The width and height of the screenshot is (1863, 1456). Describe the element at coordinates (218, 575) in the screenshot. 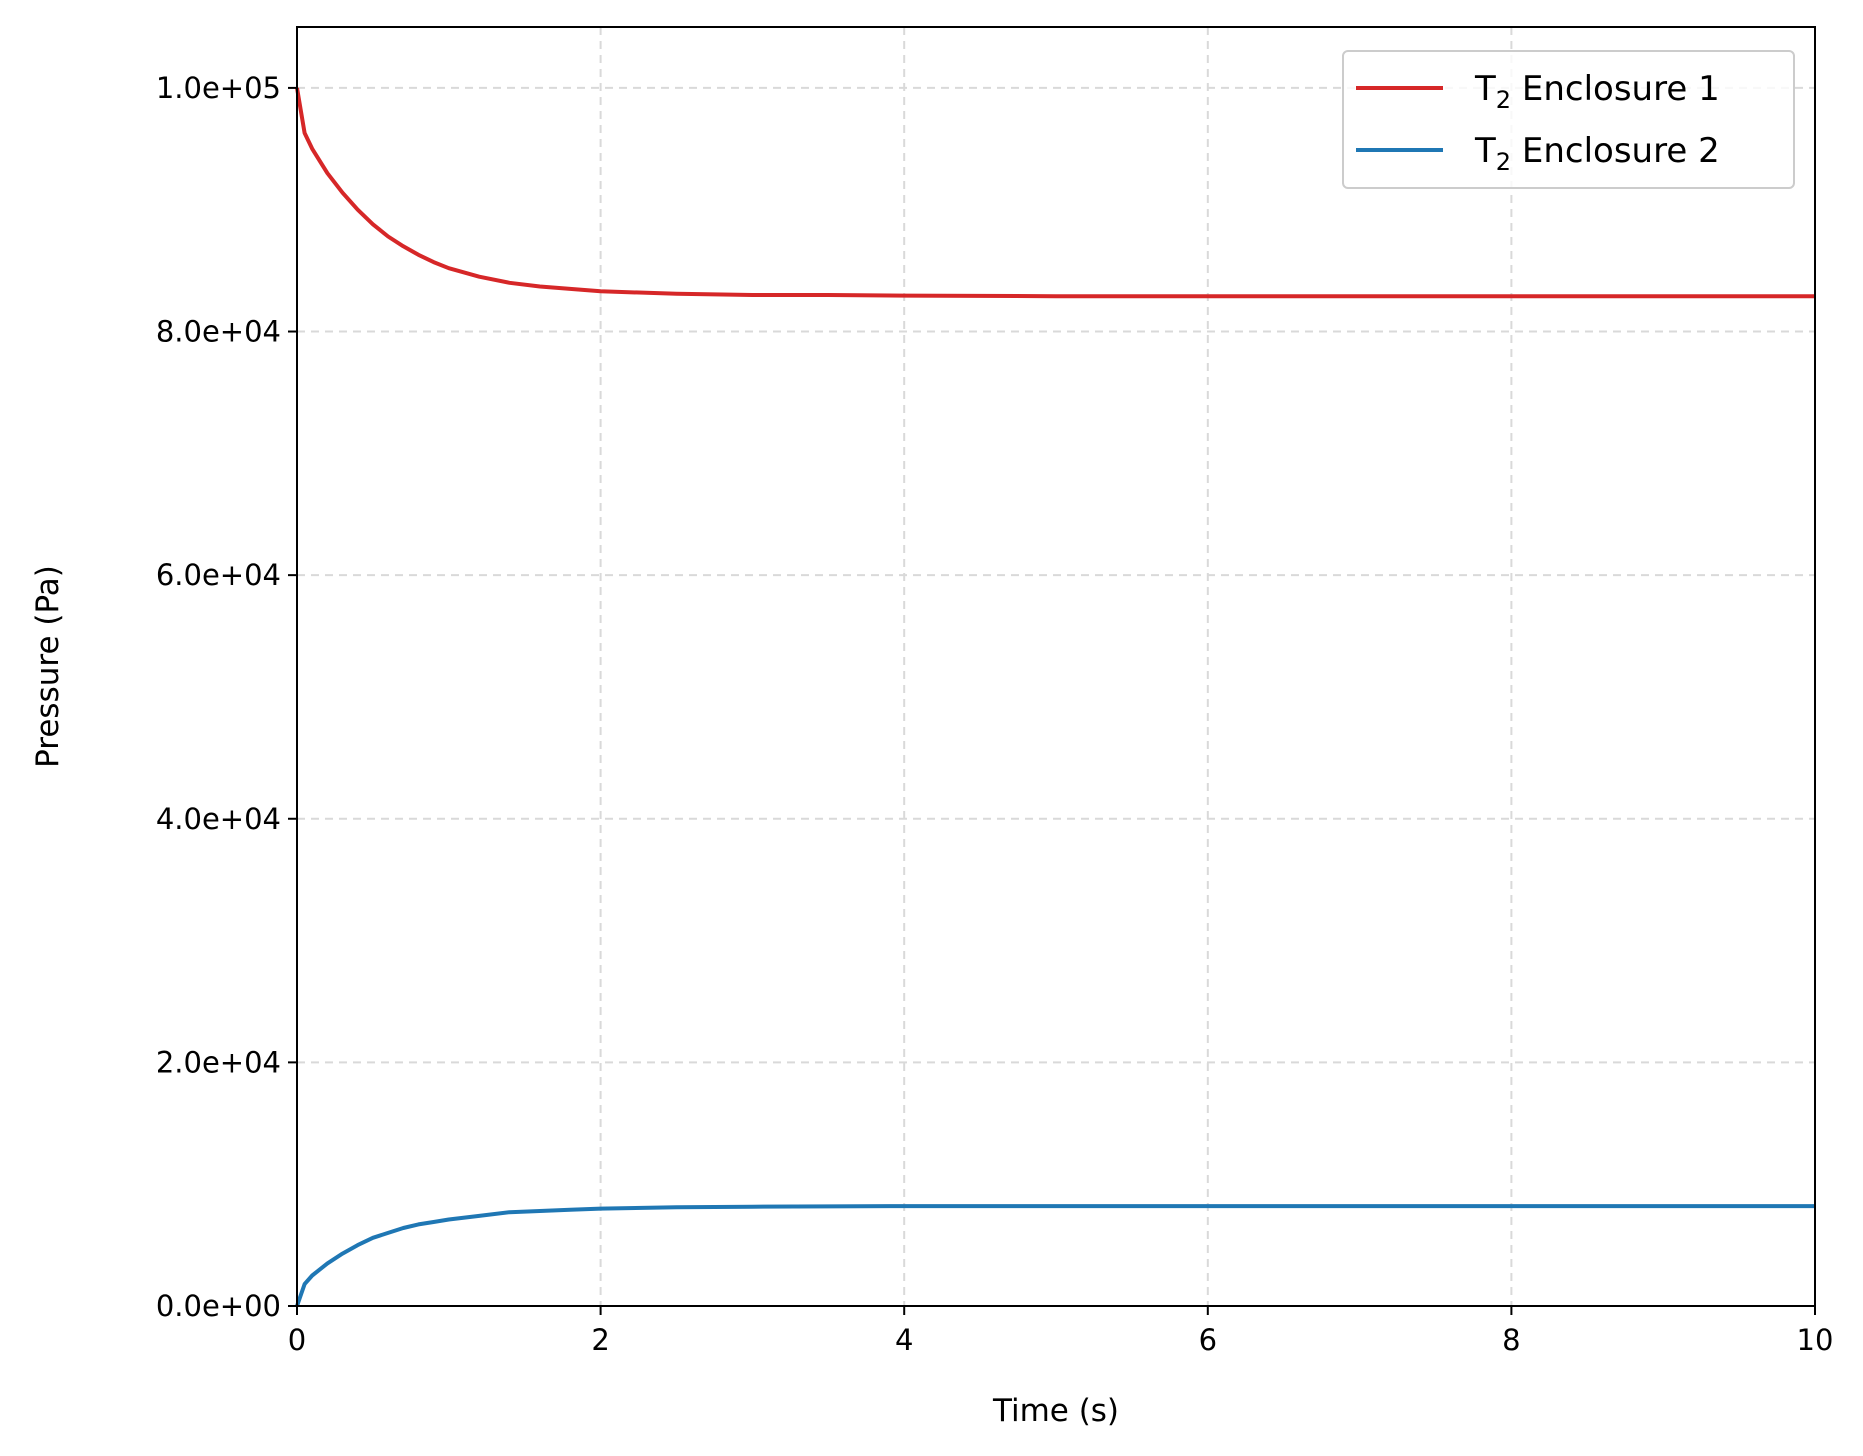

I see `y-tick-label: 6.0e+04` at that location.